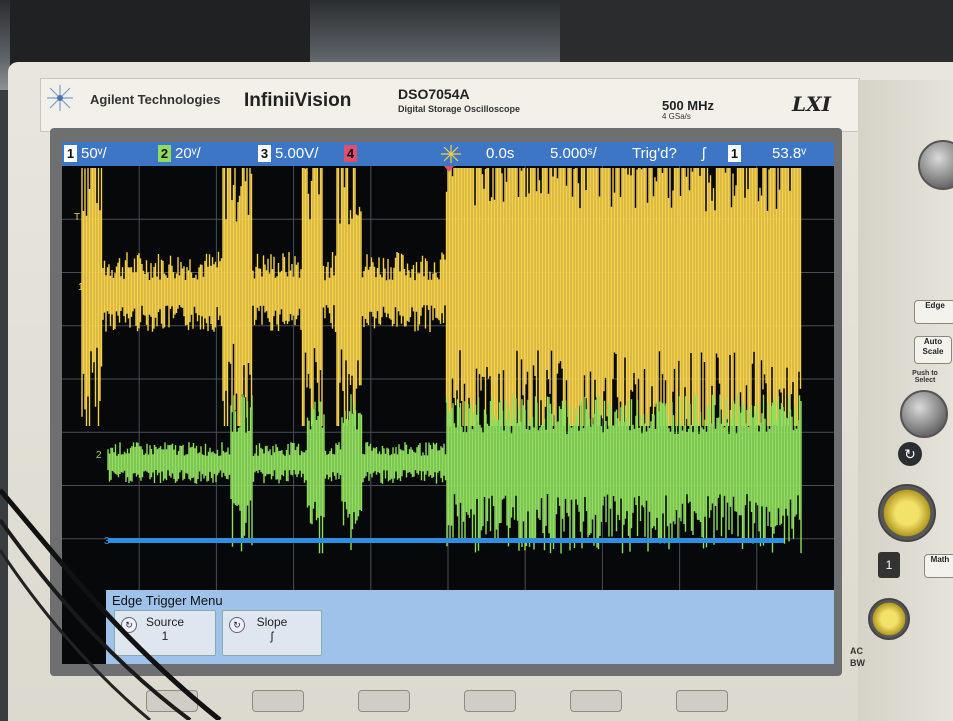 This screenshot has height=721, width=953. I want to click on trigger-slope-icon: ʃ, so click(704, 153).